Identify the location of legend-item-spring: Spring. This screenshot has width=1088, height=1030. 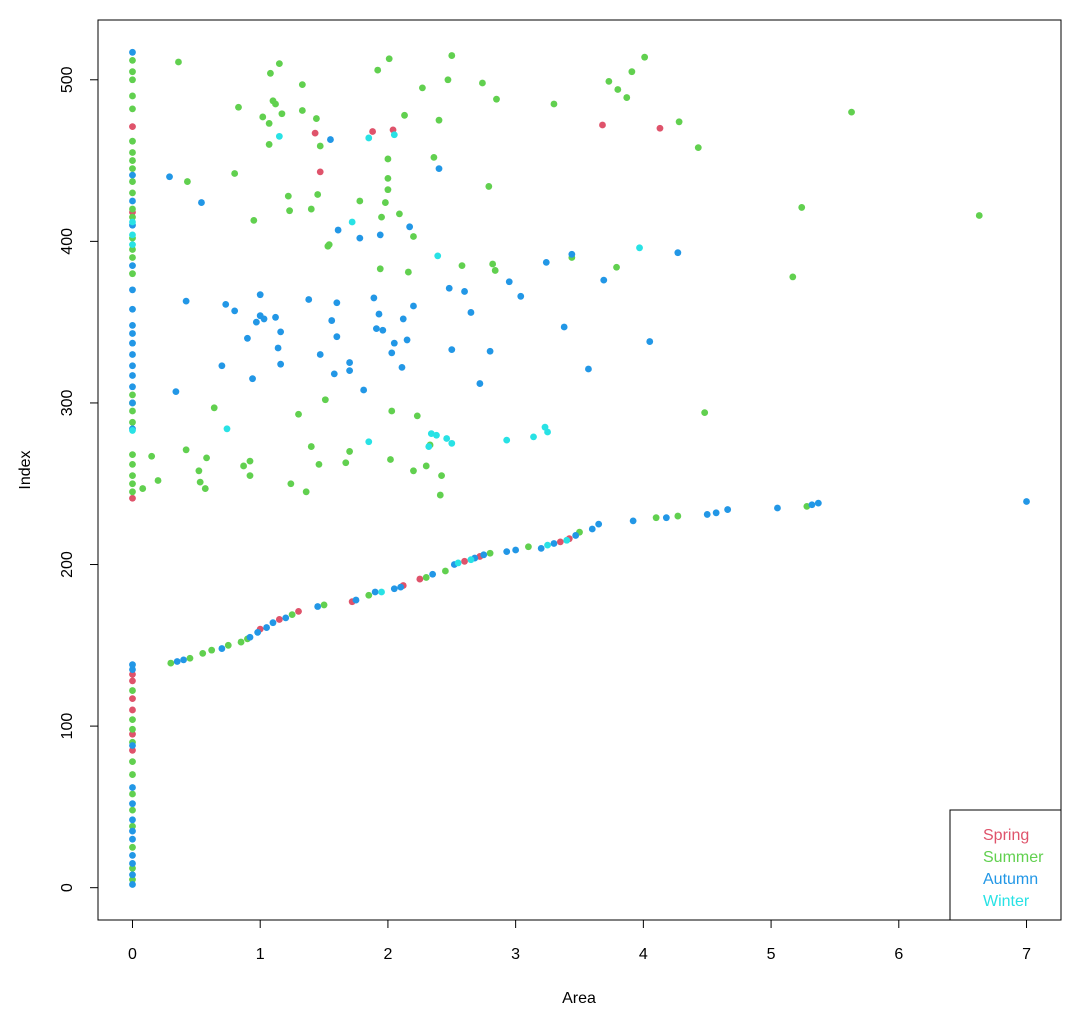
(1006, 835).